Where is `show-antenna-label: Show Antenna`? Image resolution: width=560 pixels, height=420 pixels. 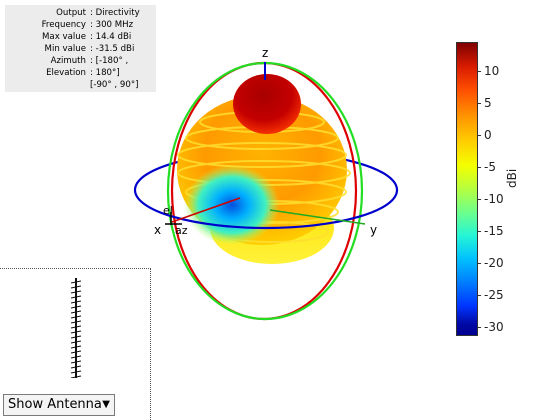 show-antenna-label: Show Antenna is located at coordinates (55, 404).